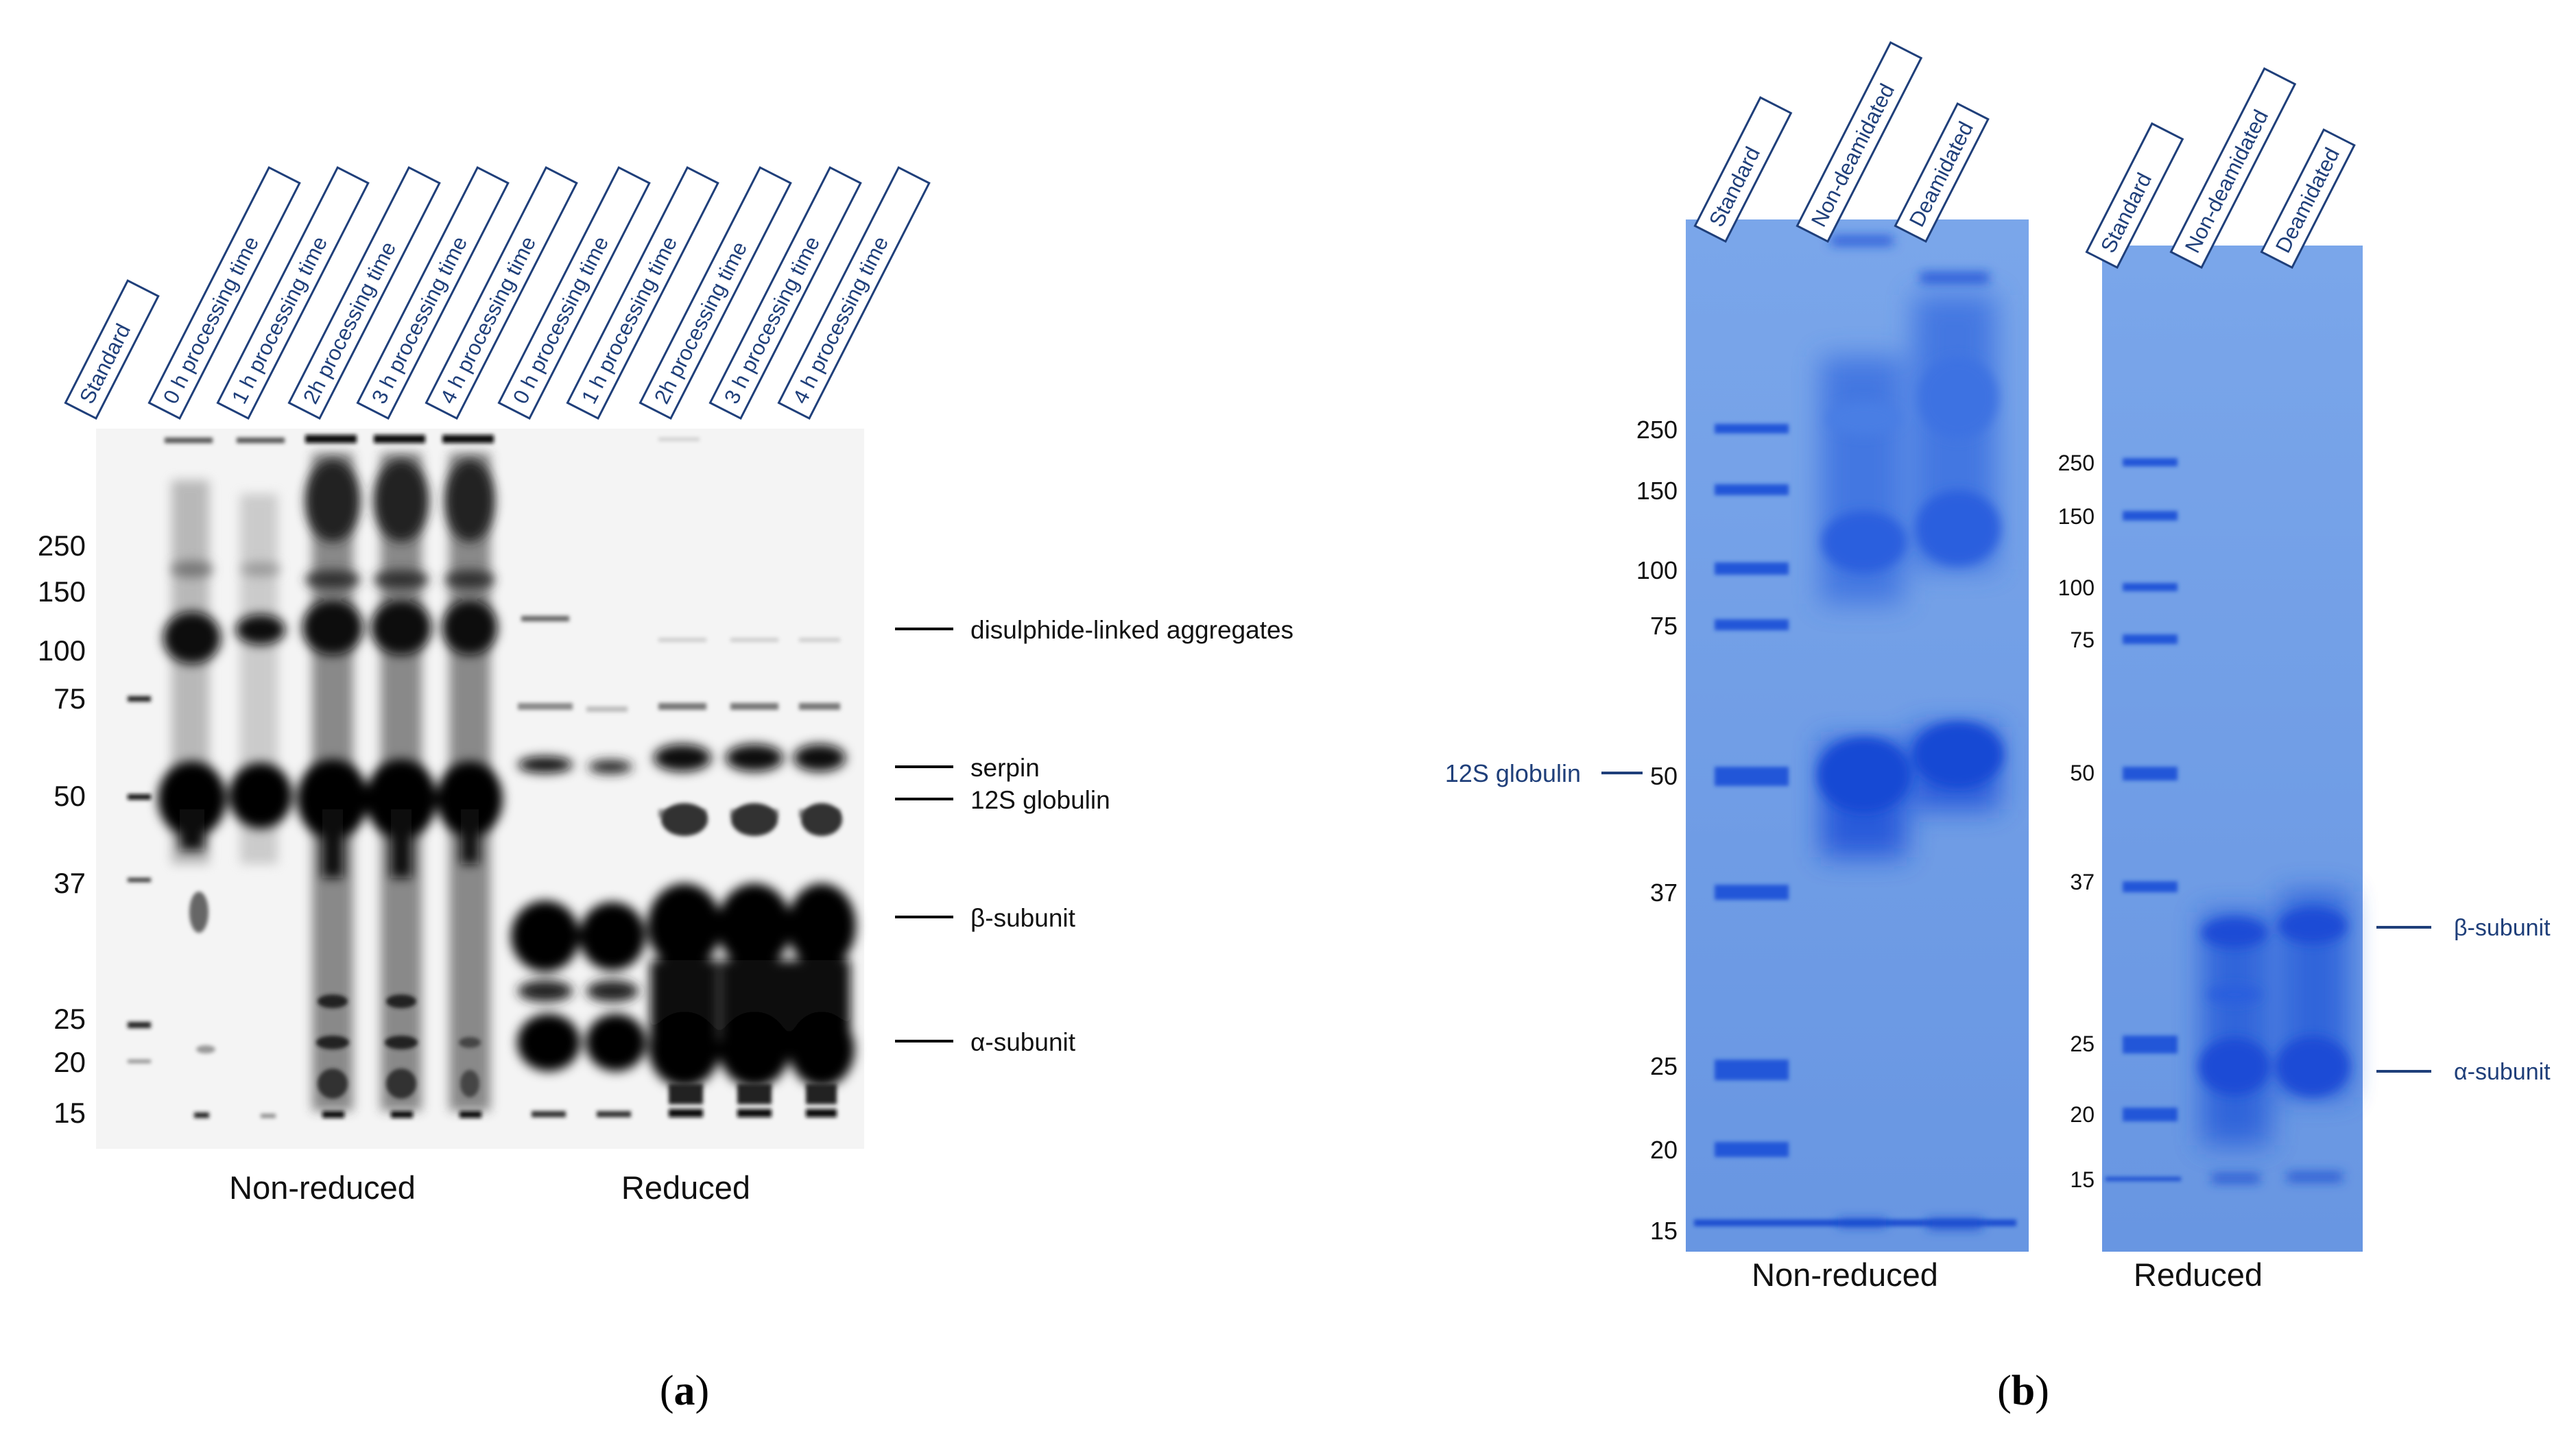 This screenshot has height=1430, width=2576. Describe the element at coordinates (69, 1019) in the screenshot. I see `marker-a-25: 25` at that location.